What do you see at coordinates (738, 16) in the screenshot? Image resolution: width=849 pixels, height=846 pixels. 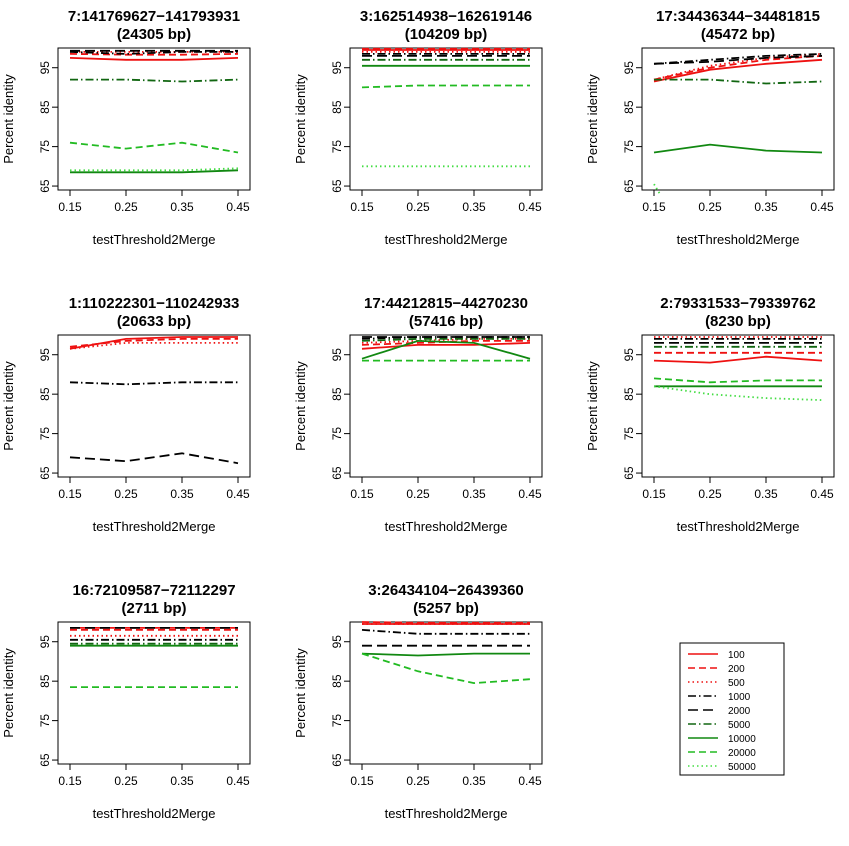 I see `panel-title: 17:34436344−34481815` at bounding box center [738, 16].